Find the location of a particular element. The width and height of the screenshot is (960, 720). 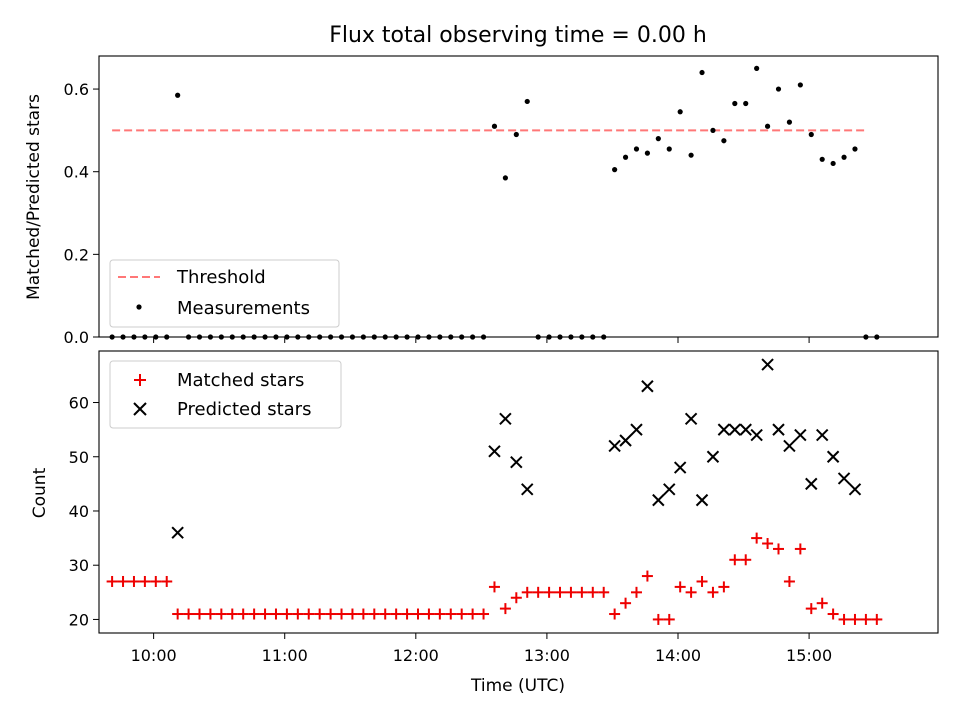

y-tick-label: 0.0 is located at coordinates (76, 337).